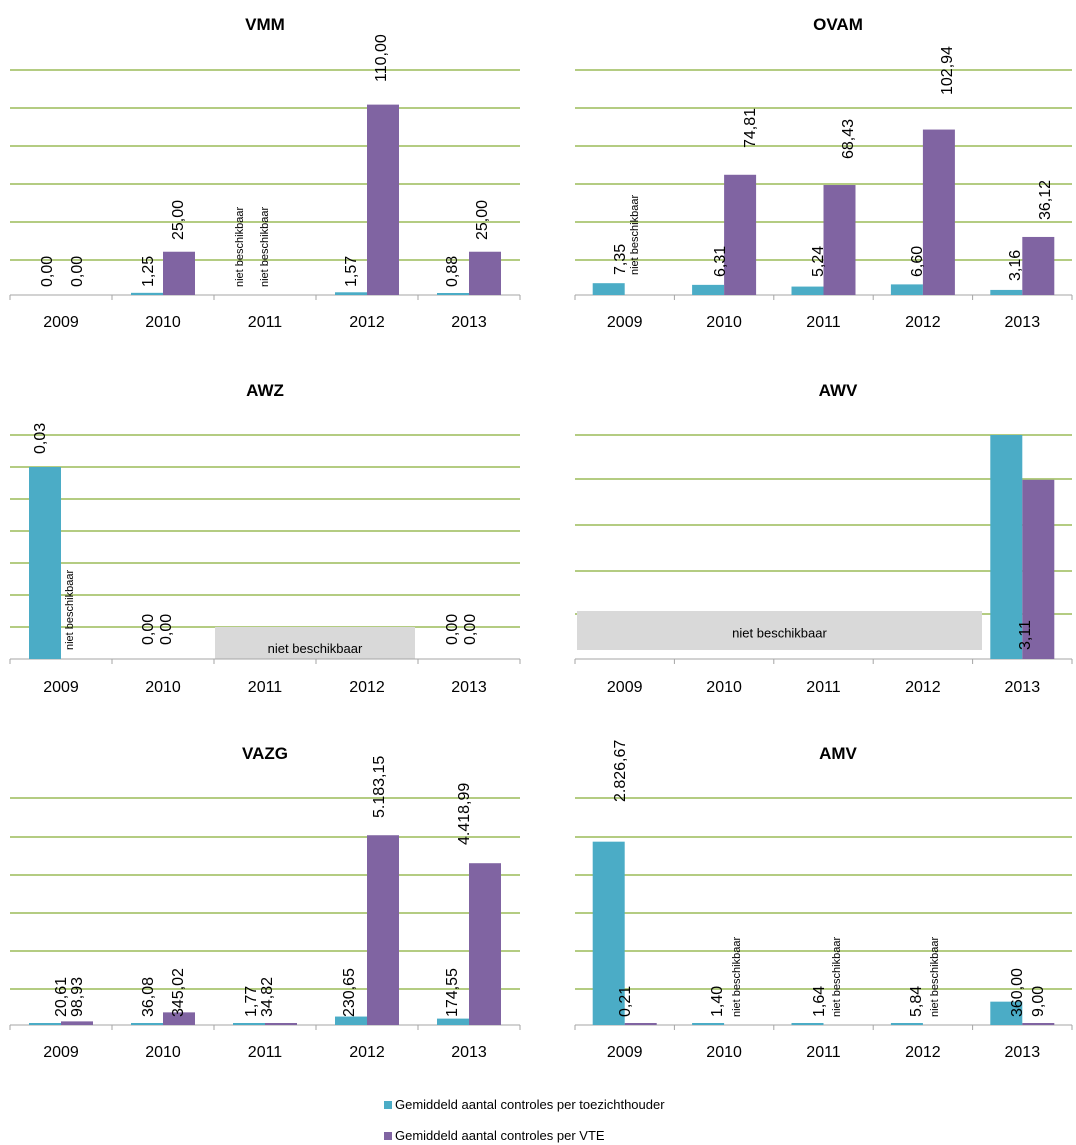 The height and width of the screenshot is (1145, 1076). I want to click on amv-data-label-toezichthouder: 1,40, so click(717, 1001).